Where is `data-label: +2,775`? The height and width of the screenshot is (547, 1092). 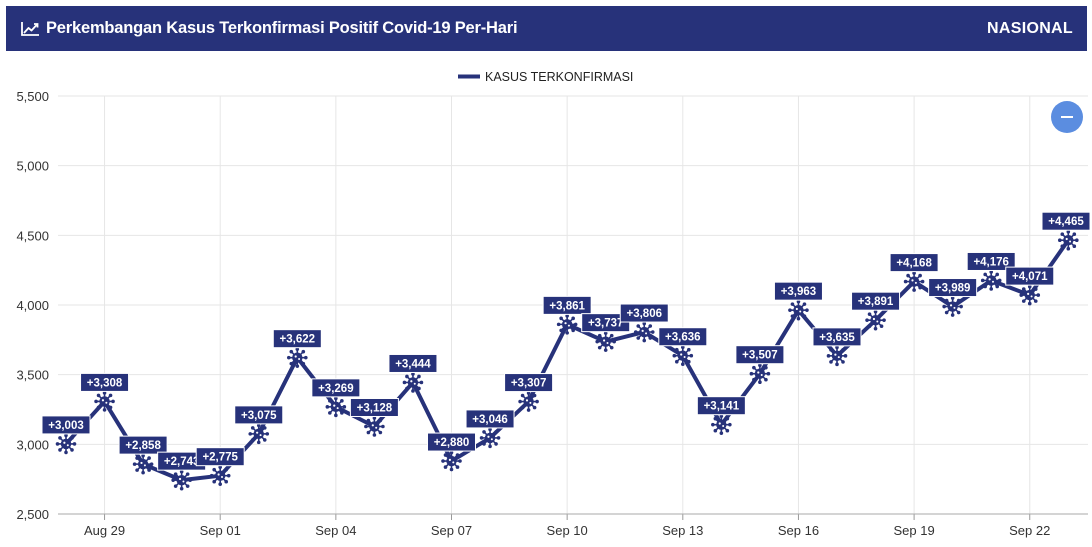
data-label: +2,775 is located at coordinates (220, 457).